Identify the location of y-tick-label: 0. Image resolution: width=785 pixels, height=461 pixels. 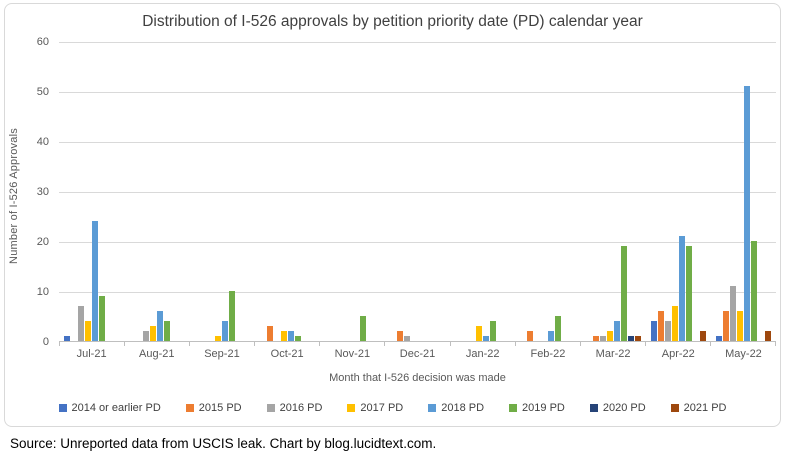
(45, 342).